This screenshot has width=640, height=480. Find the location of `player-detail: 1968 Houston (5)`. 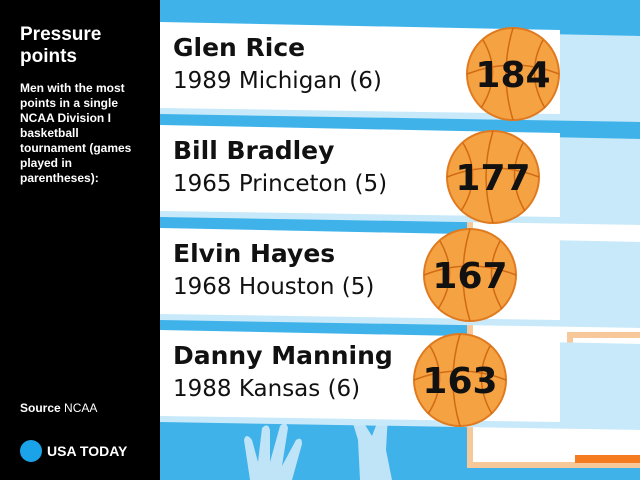

player-detail: 1968 Houston (5) is located at coordinates (273, 287).